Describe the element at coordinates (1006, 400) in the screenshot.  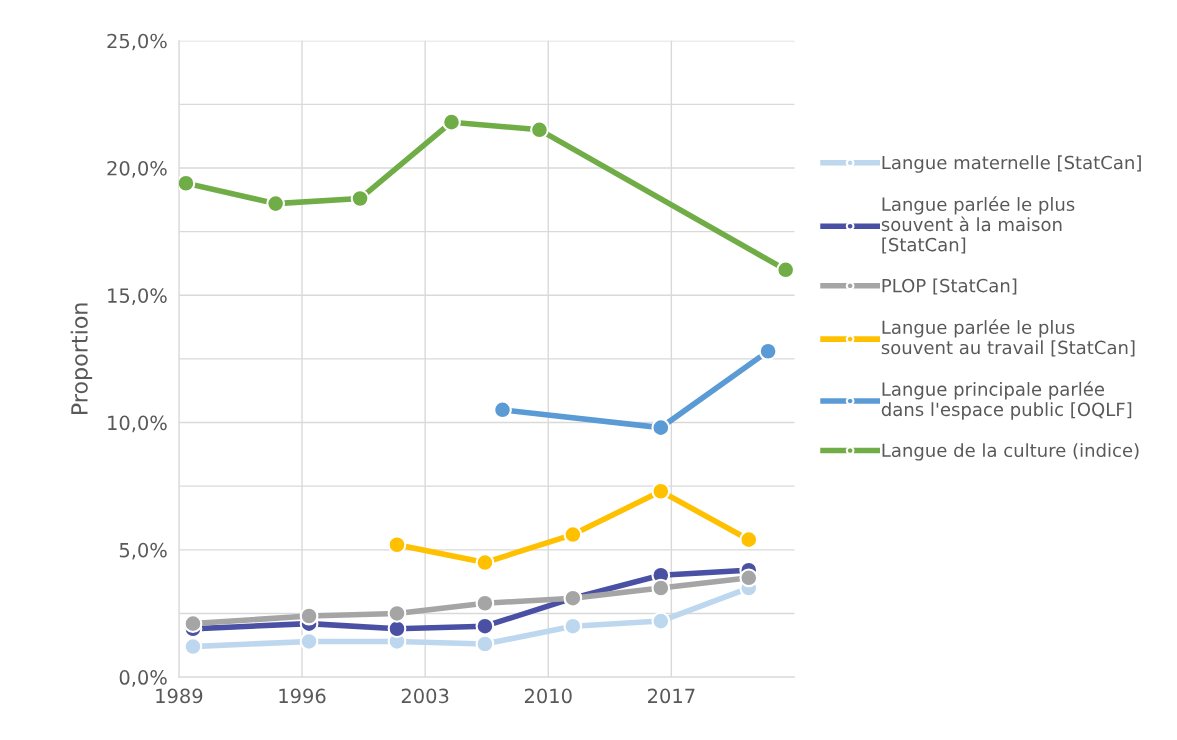
I see `legend-label: Langue principale parlée dans l'espace public [OQLF]` at that location.